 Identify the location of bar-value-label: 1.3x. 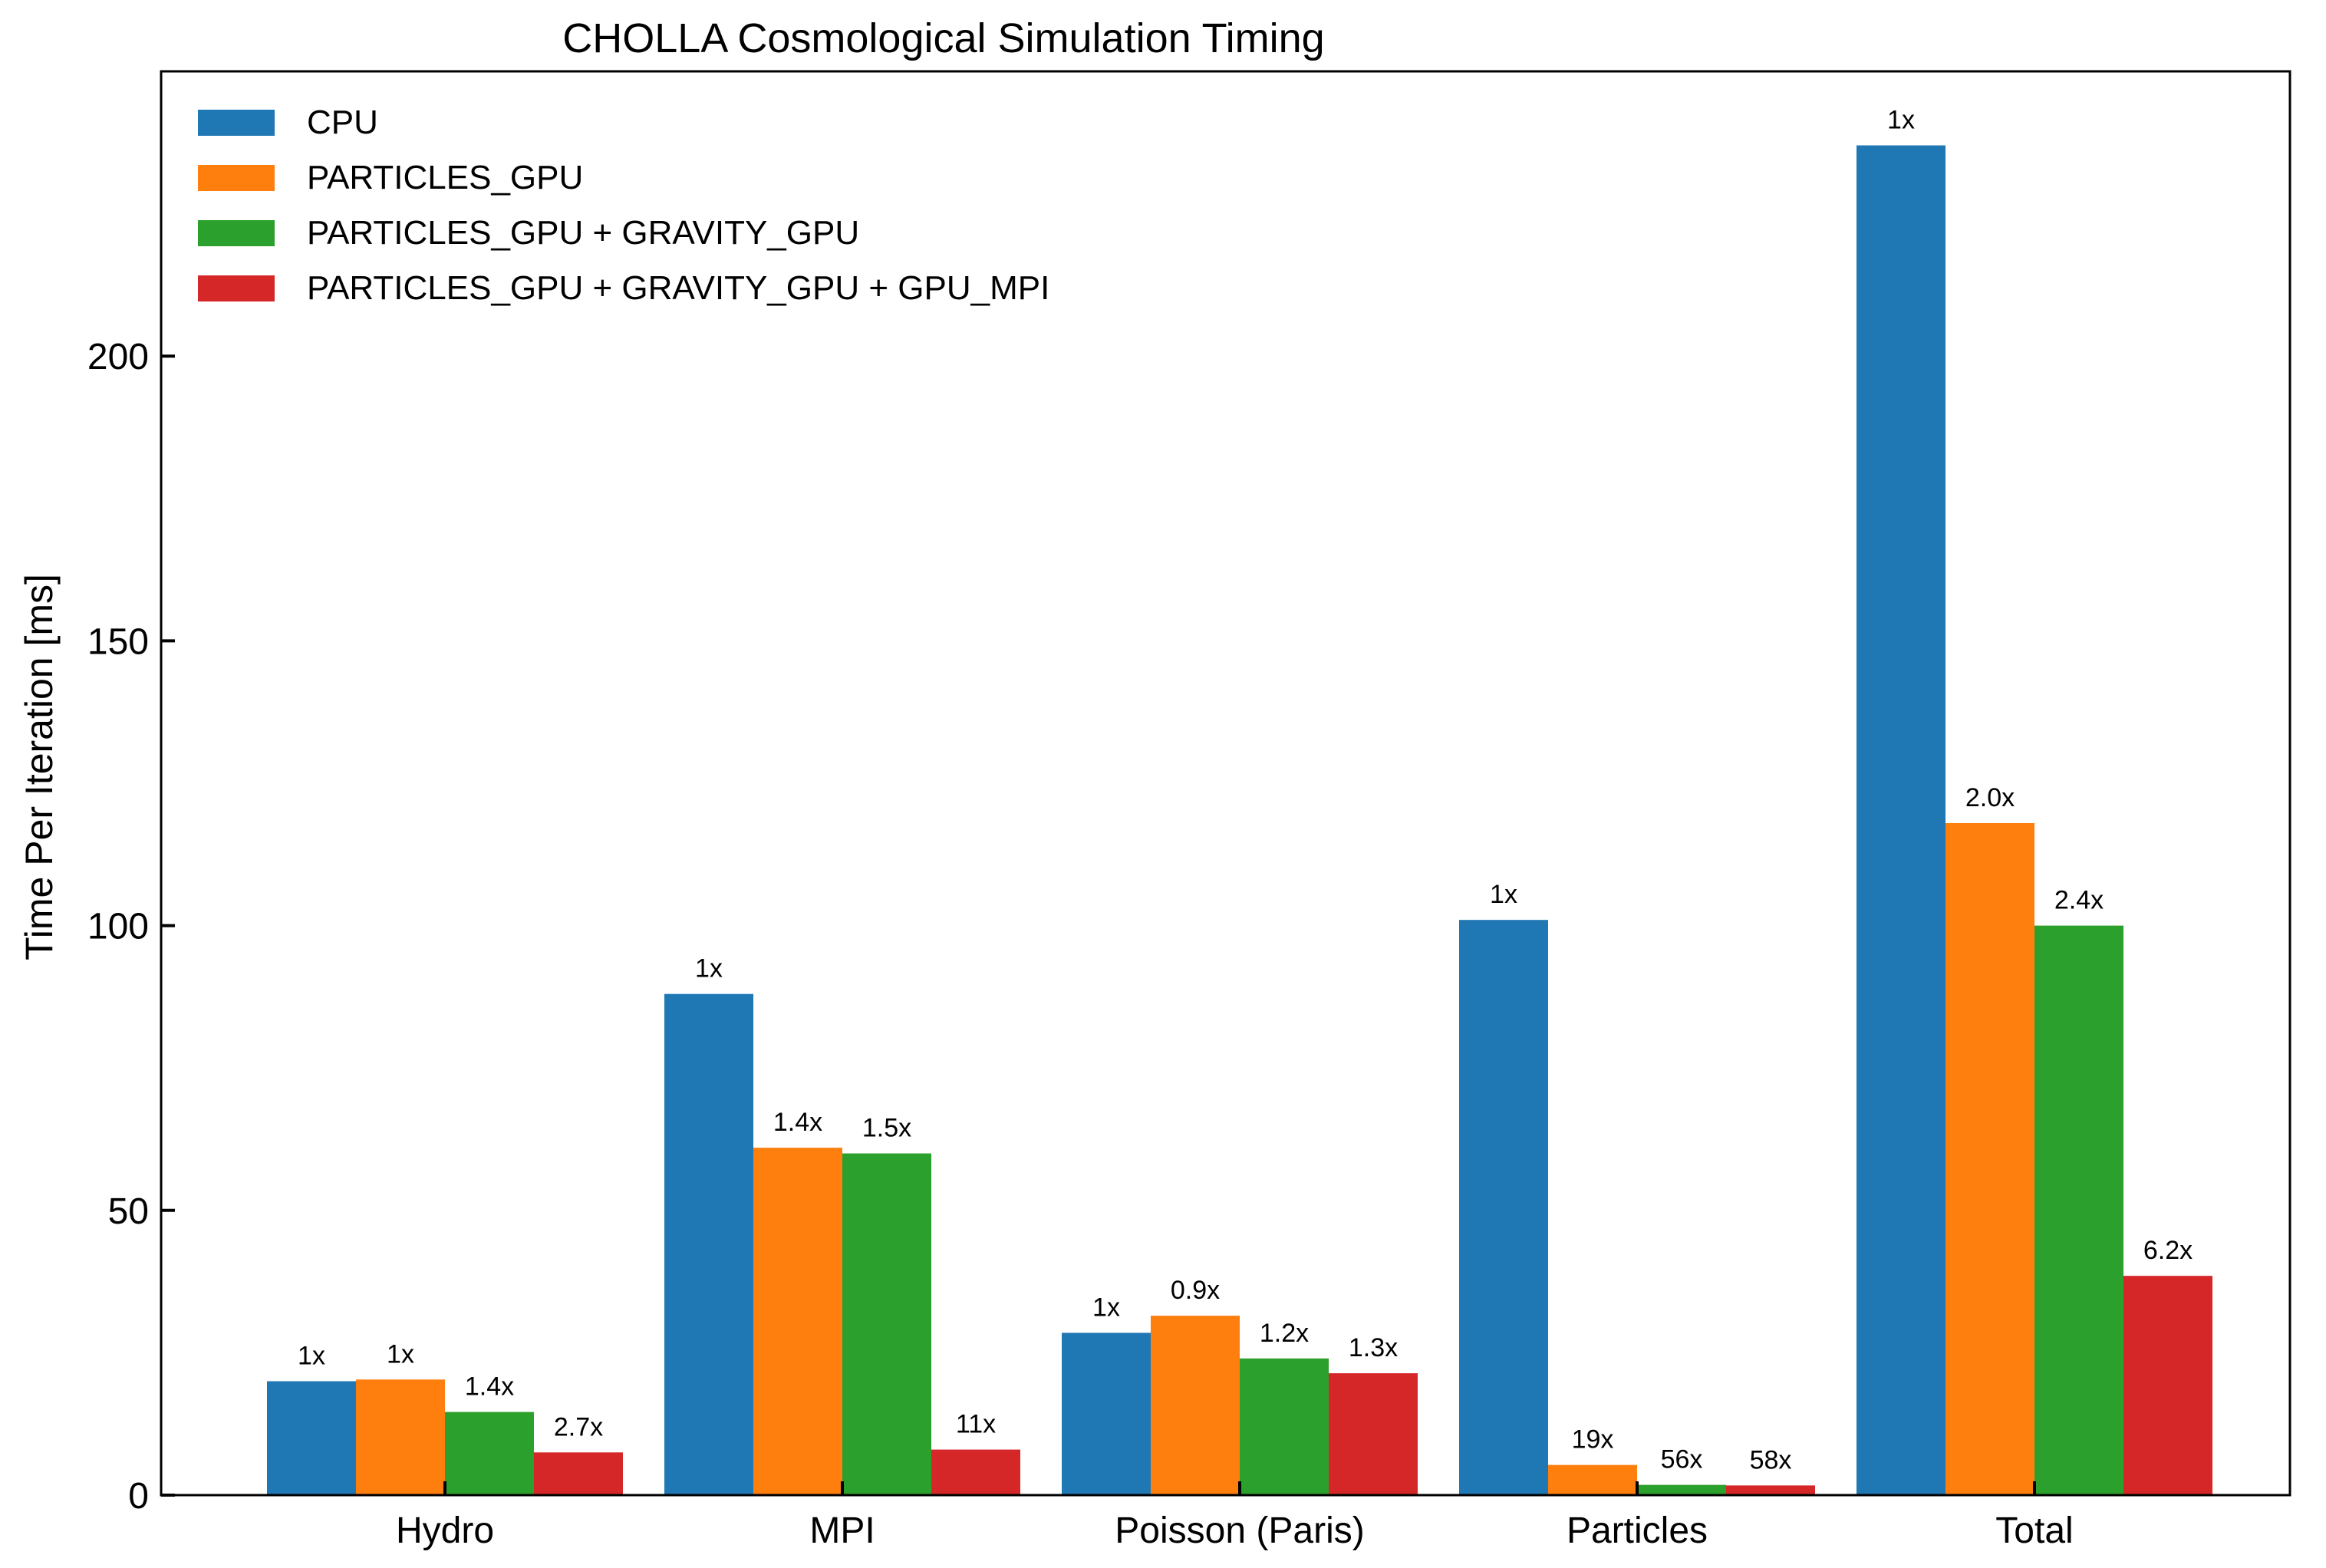
(1373, 1347).